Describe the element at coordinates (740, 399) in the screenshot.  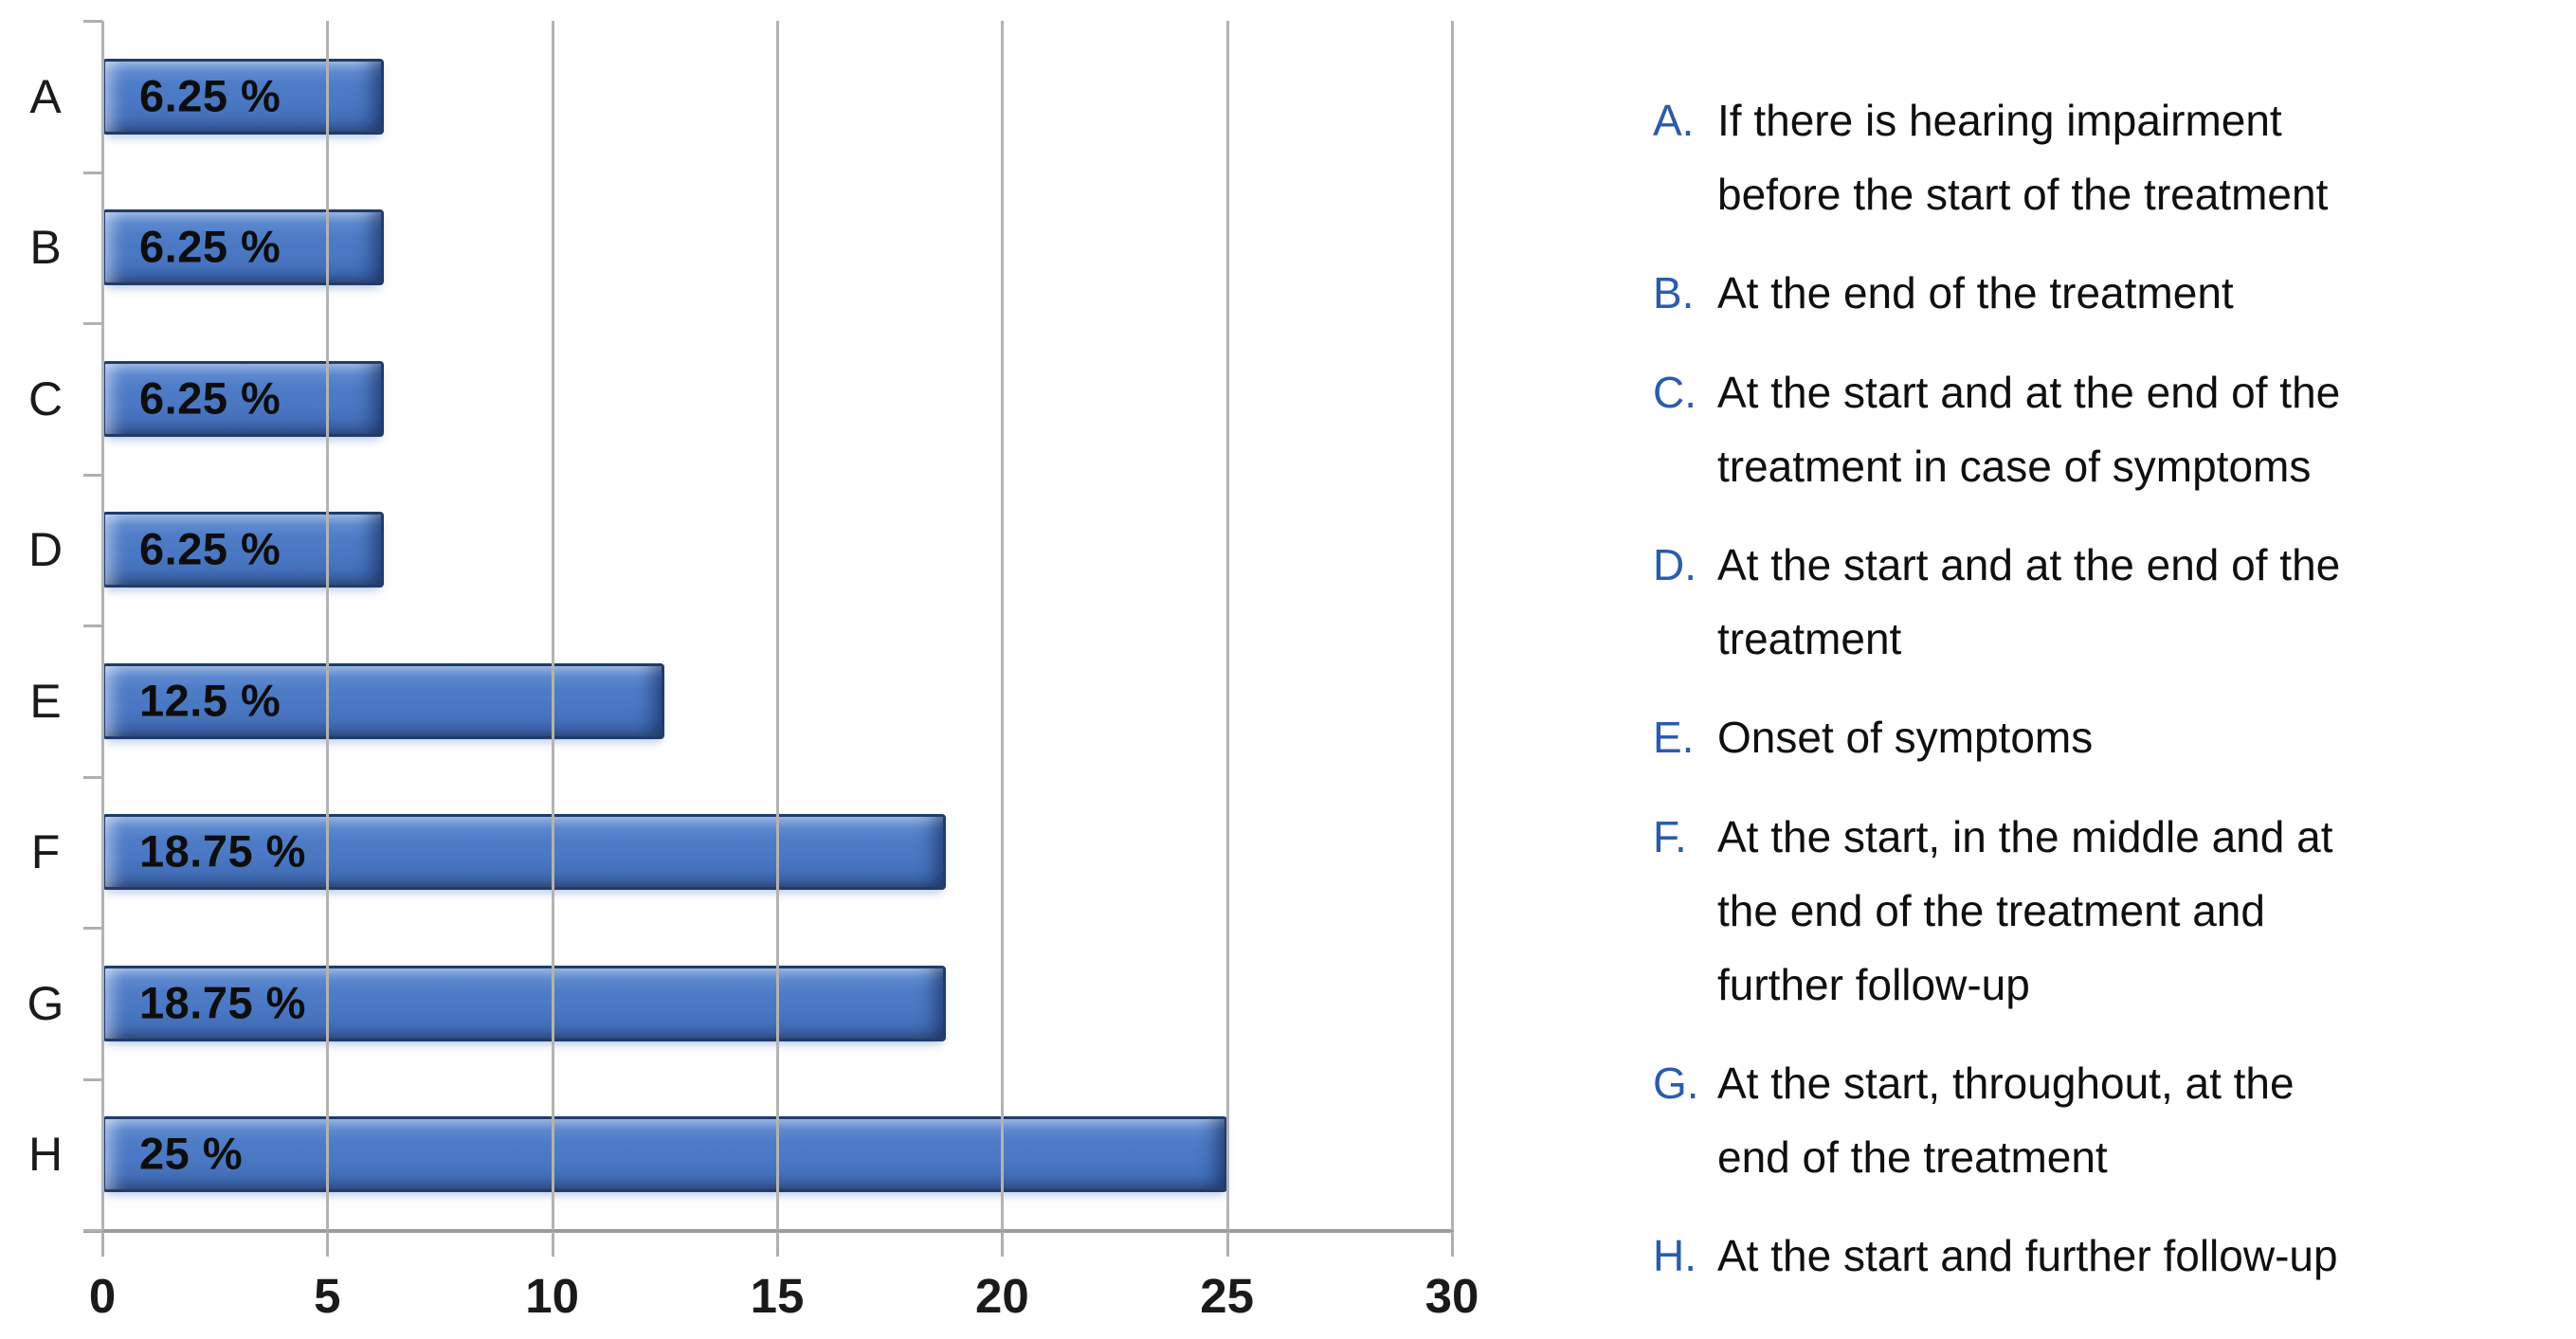
I see `bar-row: C 6.25 %` at that location.